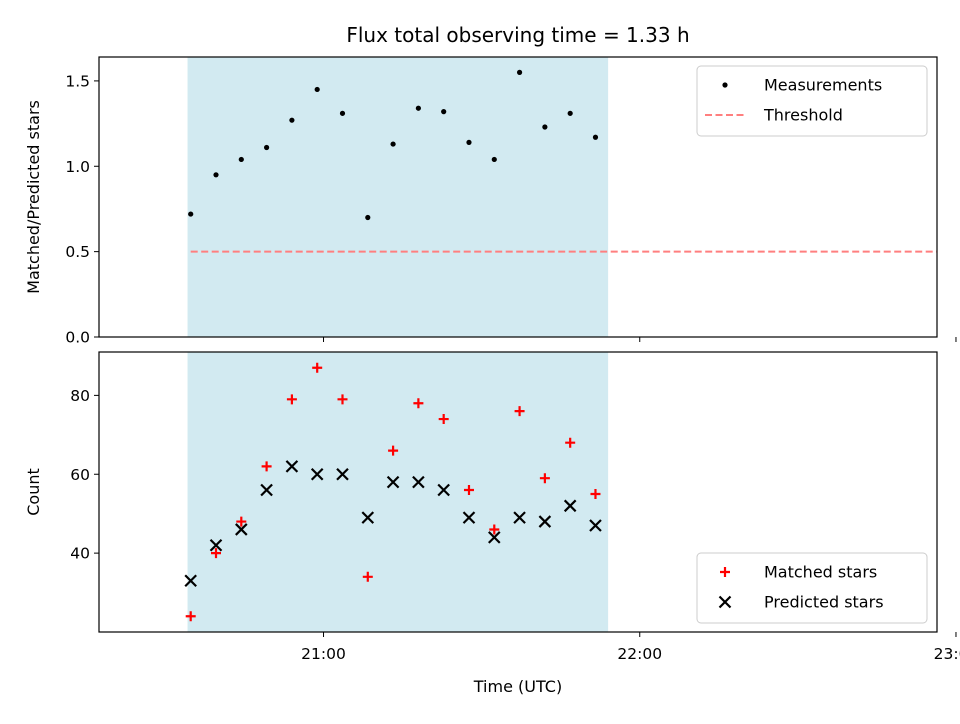  I want to click on y-tick-label: 80, so click(80, 396).